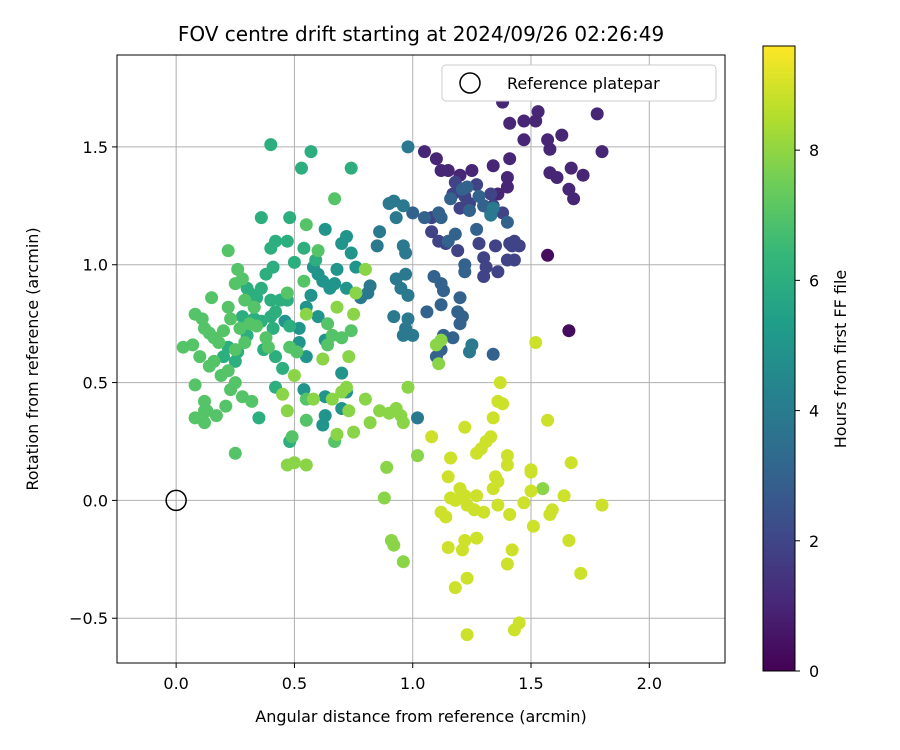  I want to click on colorbar-tick-label: 8, so click(814, 150).